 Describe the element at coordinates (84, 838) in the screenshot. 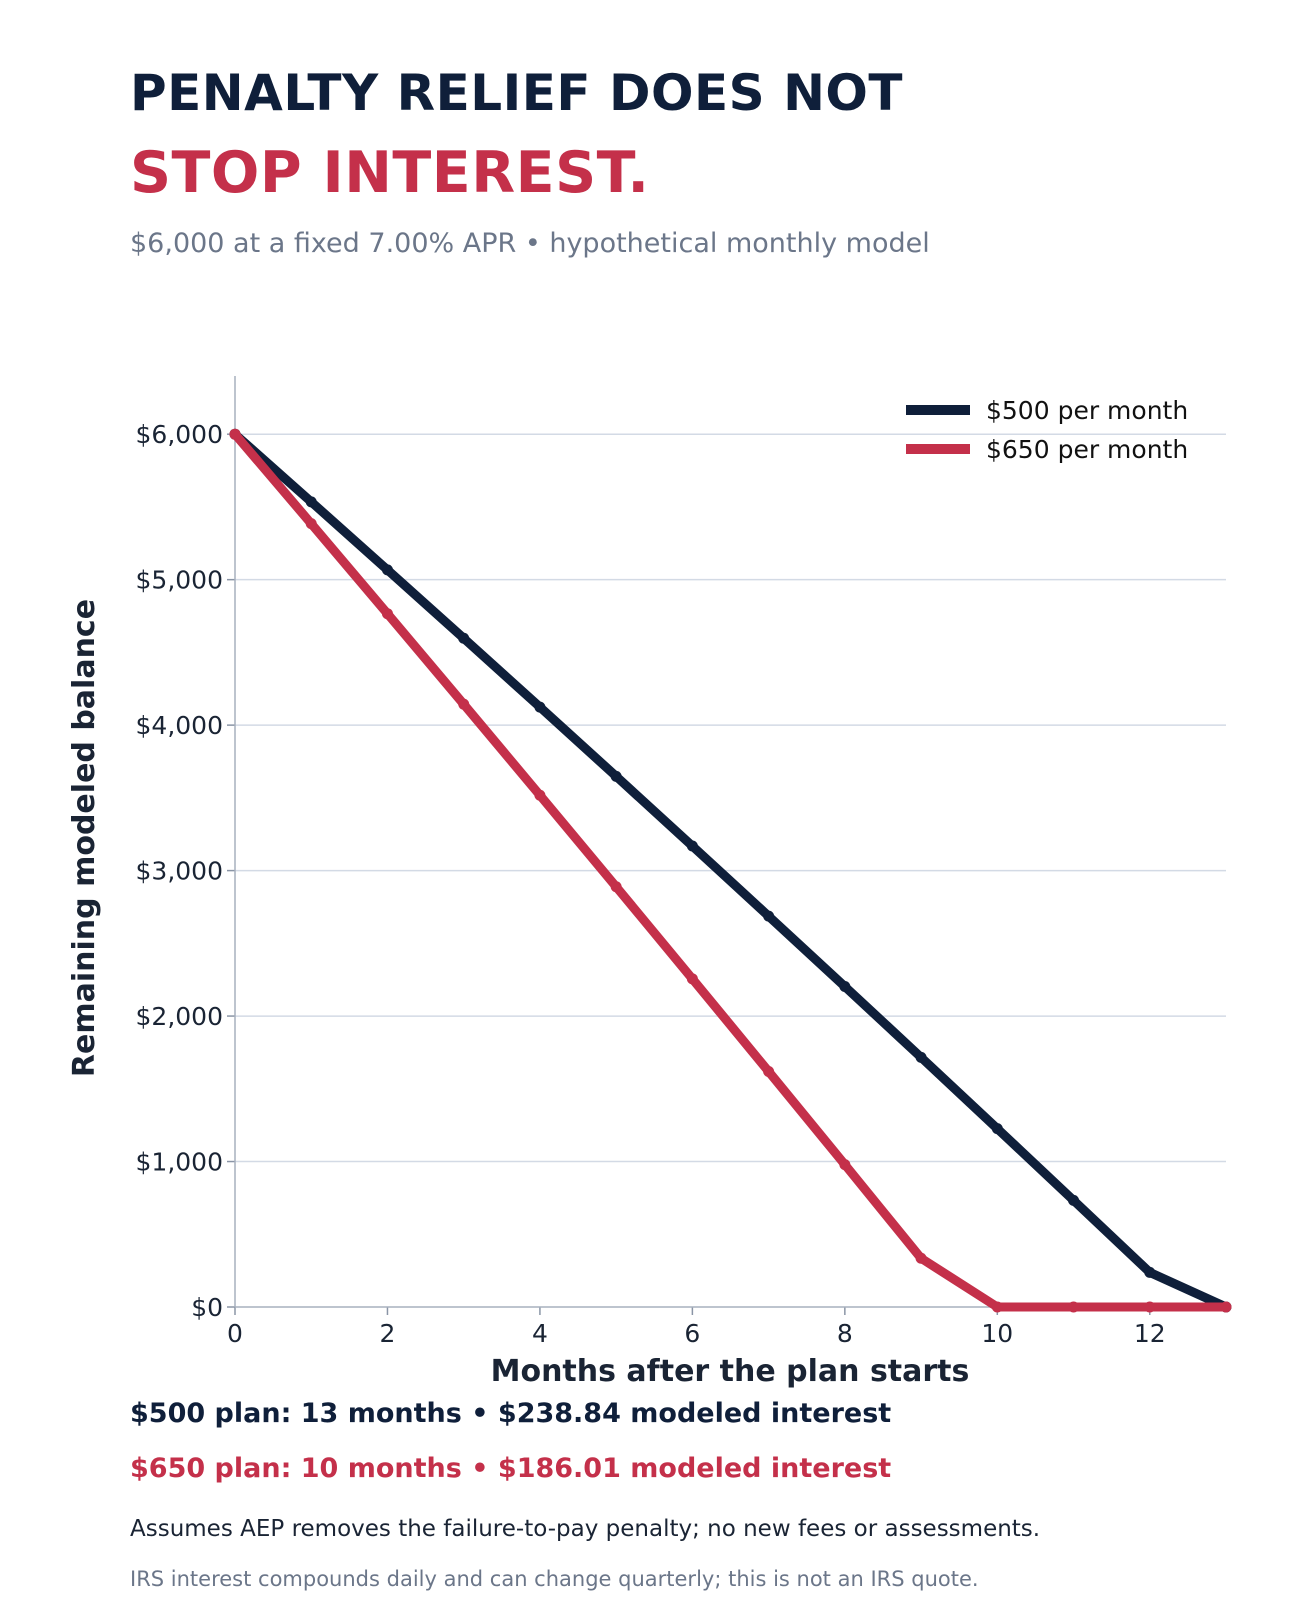

I see `y-axis-label: Remaining modeled balance` at that location.